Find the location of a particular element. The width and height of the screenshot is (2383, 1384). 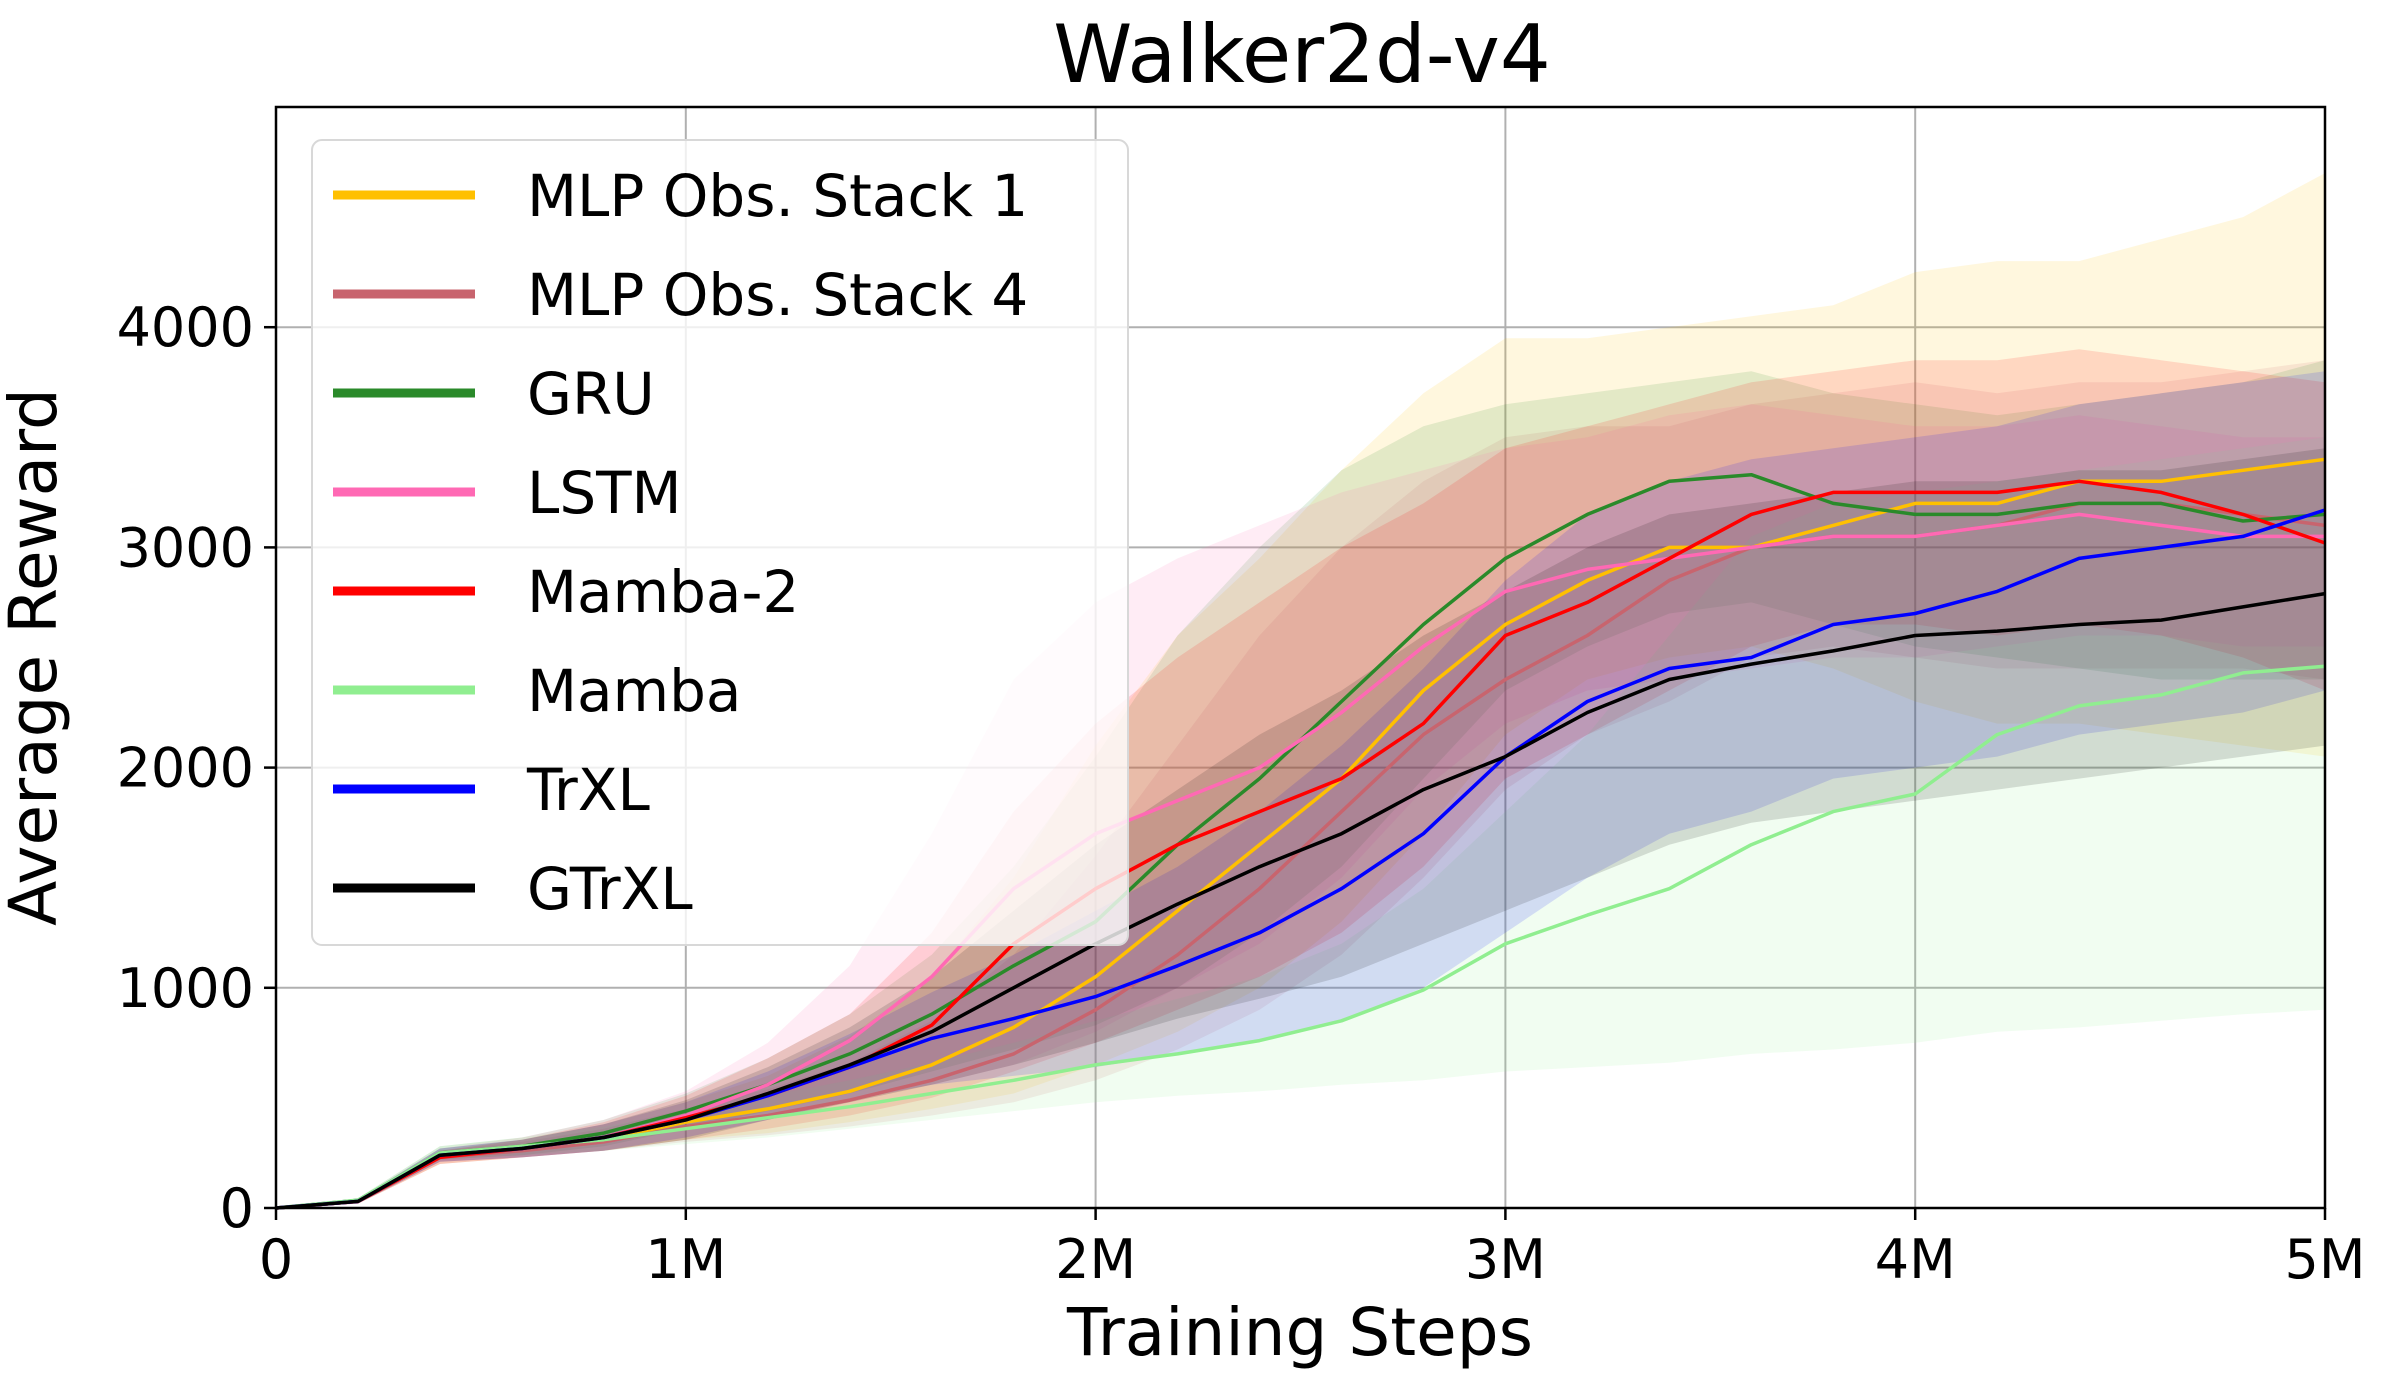

y-tick-label: 4000 is located at coordinates (185, 327).